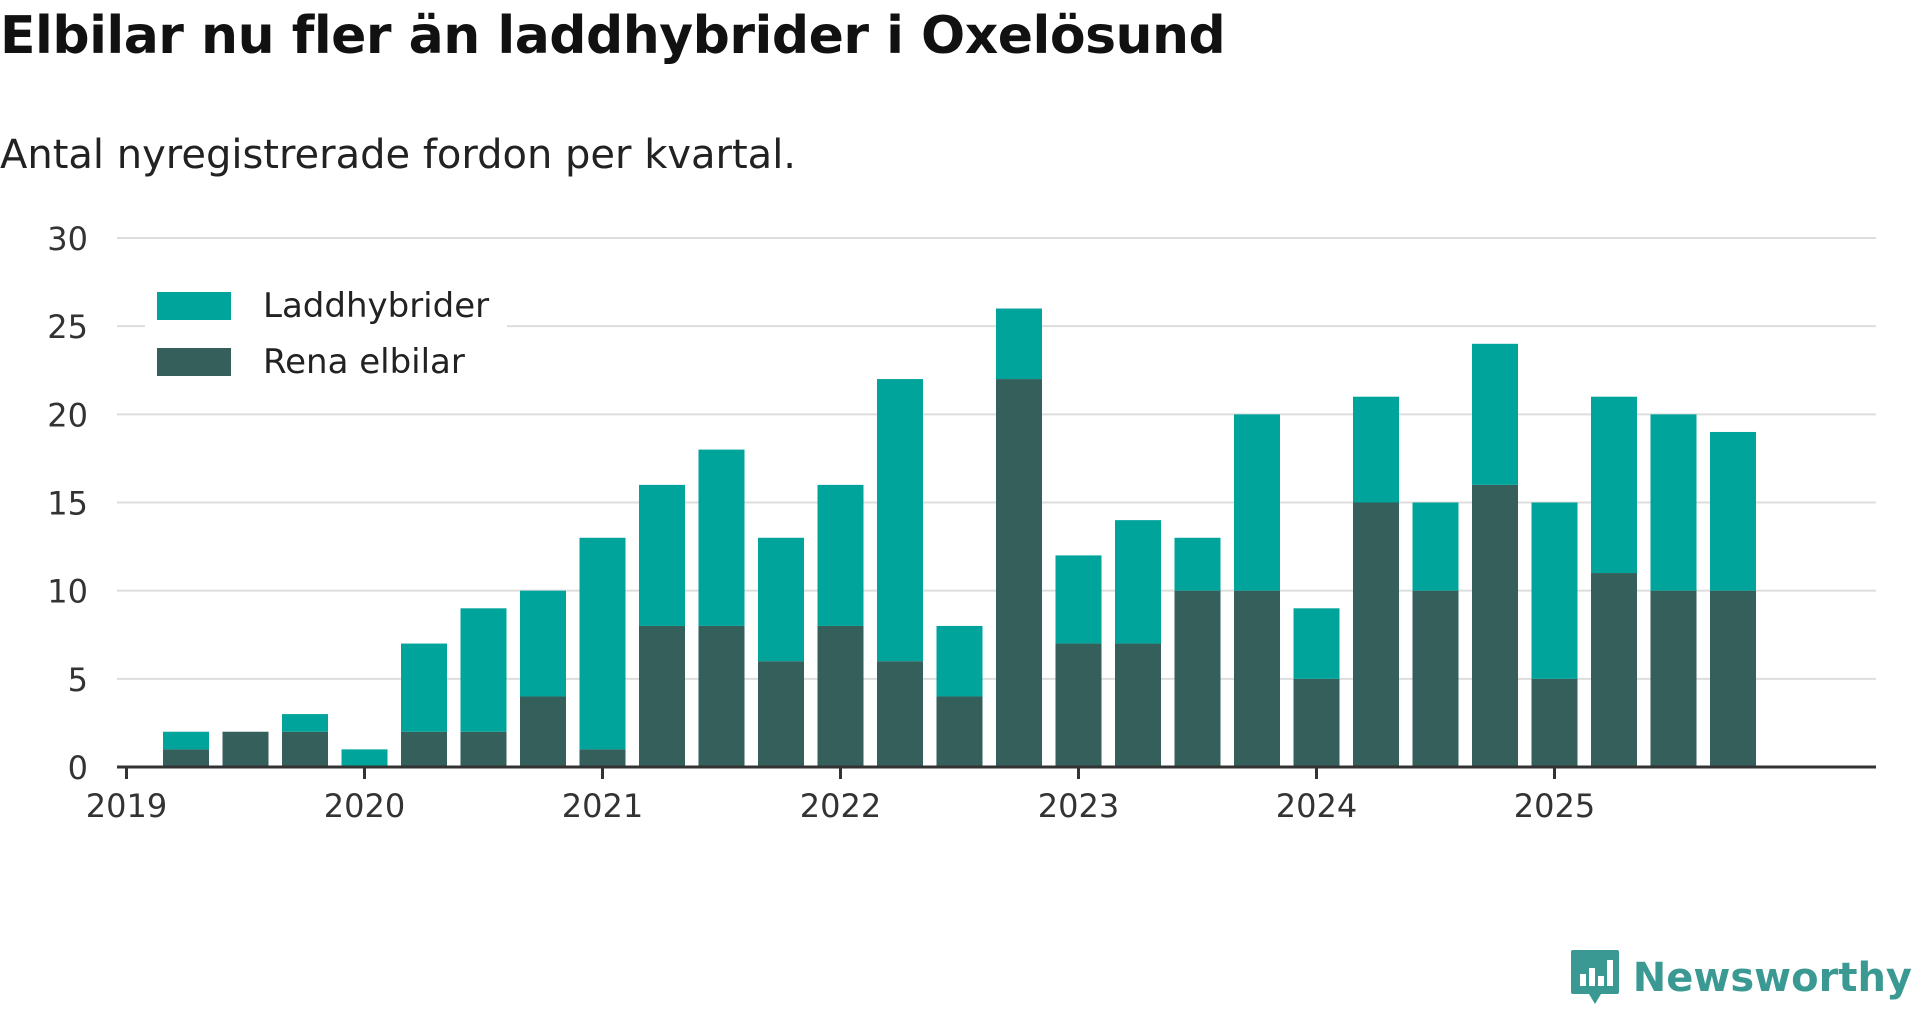  I want to click on legend-label-laddhybrider: Laddhybrider, so click(376, 306).